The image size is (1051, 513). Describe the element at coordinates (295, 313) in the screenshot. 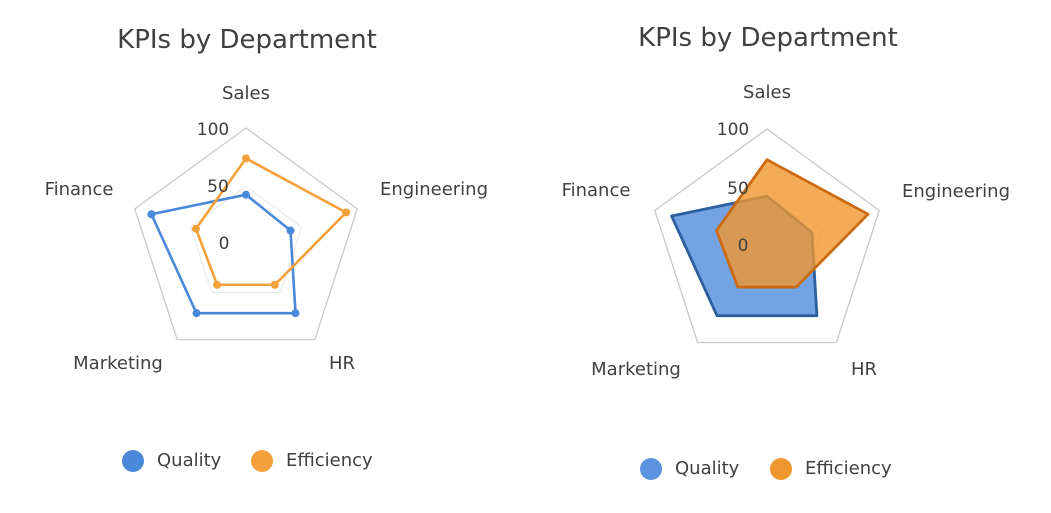

I see `data-point-quality-hr` at that location.